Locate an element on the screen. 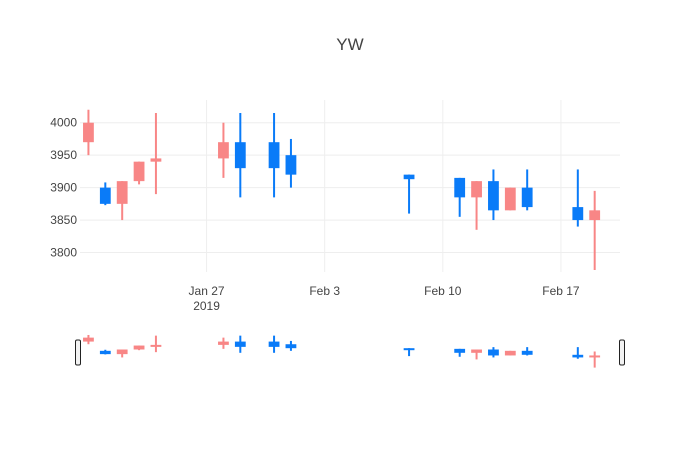 The width and height of the screenshot is (700, 450). y-tick-label: 3800 is located at coordinates (63, 253).